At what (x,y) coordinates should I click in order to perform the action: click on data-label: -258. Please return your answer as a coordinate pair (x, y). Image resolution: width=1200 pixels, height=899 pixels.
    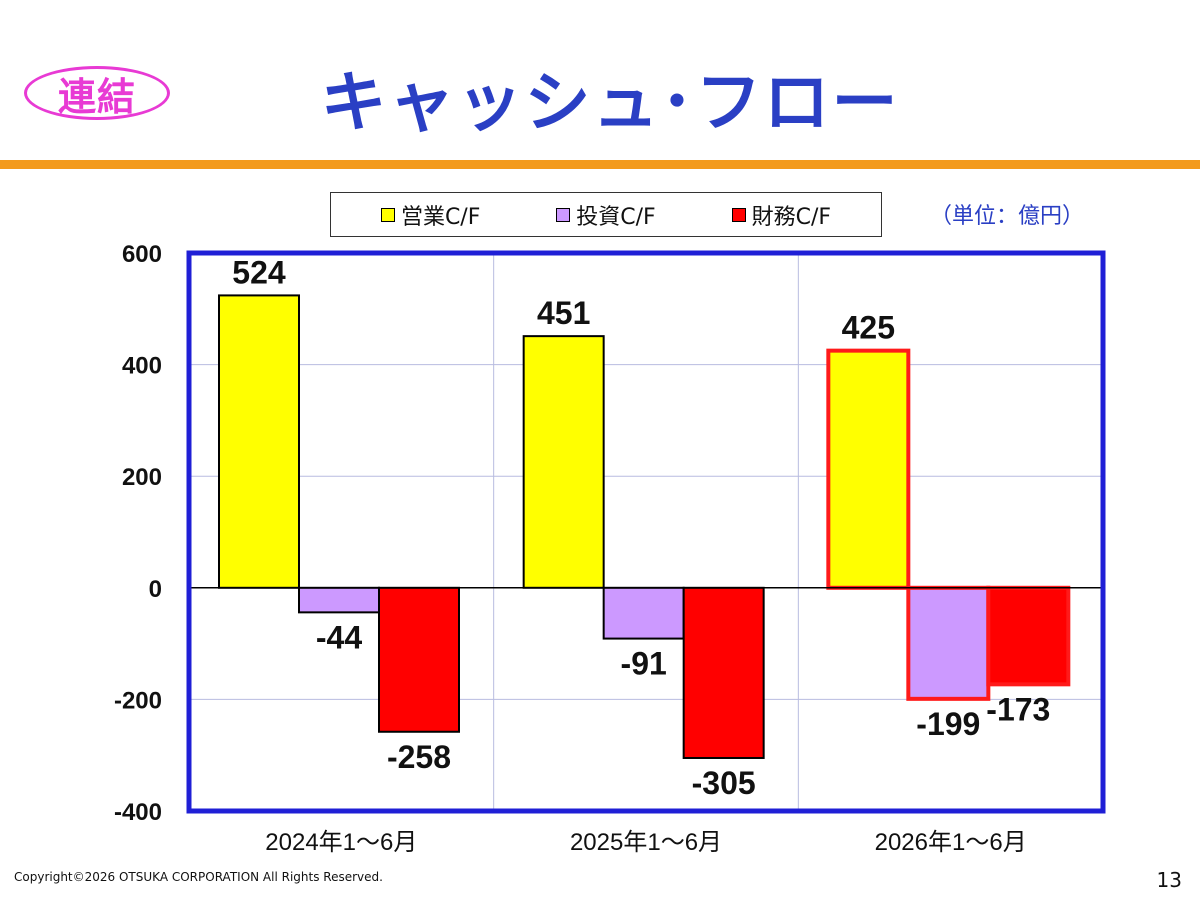
    Looking at the image, I should click on (419, 757).